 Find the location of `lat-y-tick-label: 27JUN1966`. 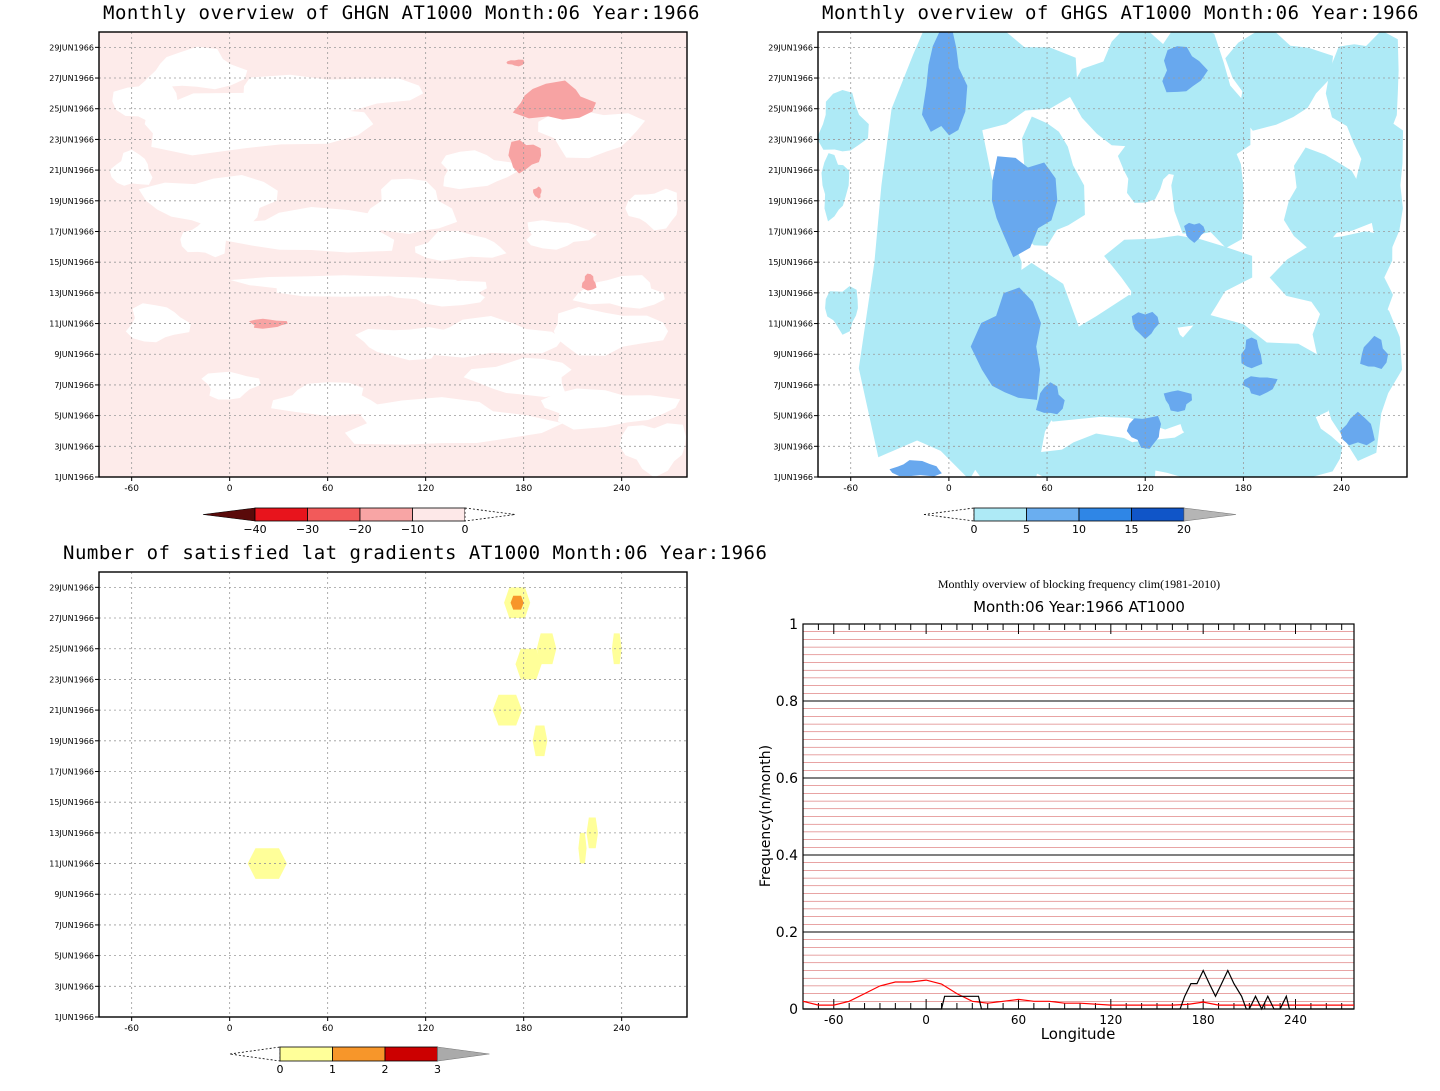

lat-y-tick-label: 27JUN1966 is located at coordinates (71, 618).